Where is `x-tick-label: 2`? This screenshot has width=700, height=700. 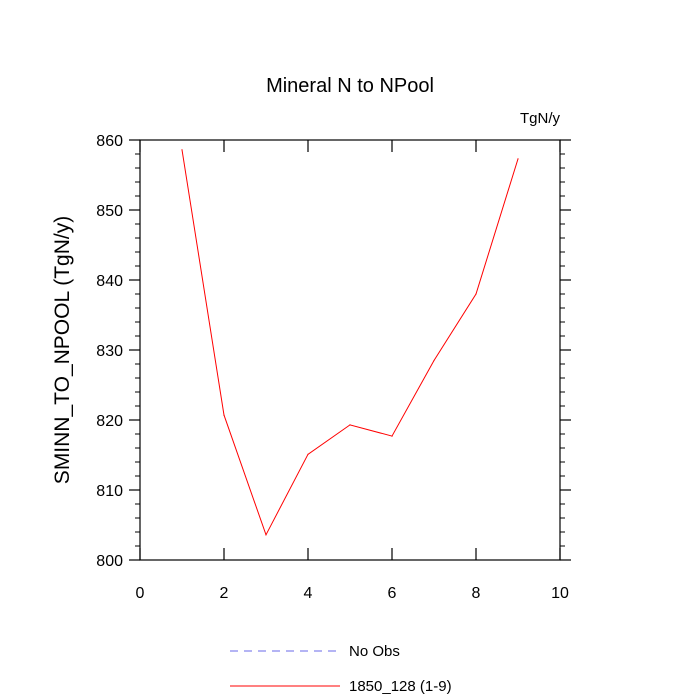
x-tick-label: 2 is located at coordinates (224, 593).